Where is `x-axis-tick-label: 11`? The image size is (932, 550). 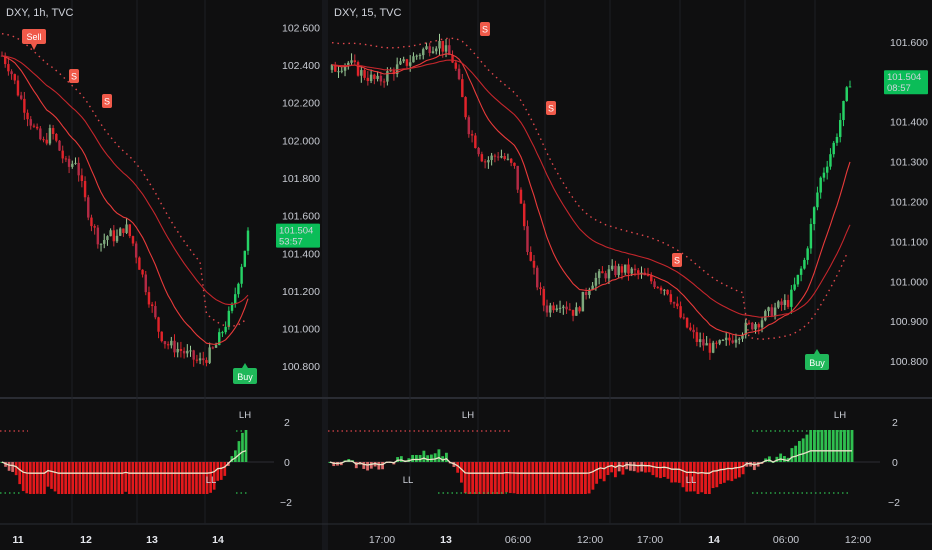 x-axis-tick-label: 11 is located at coordinates (17, 540).